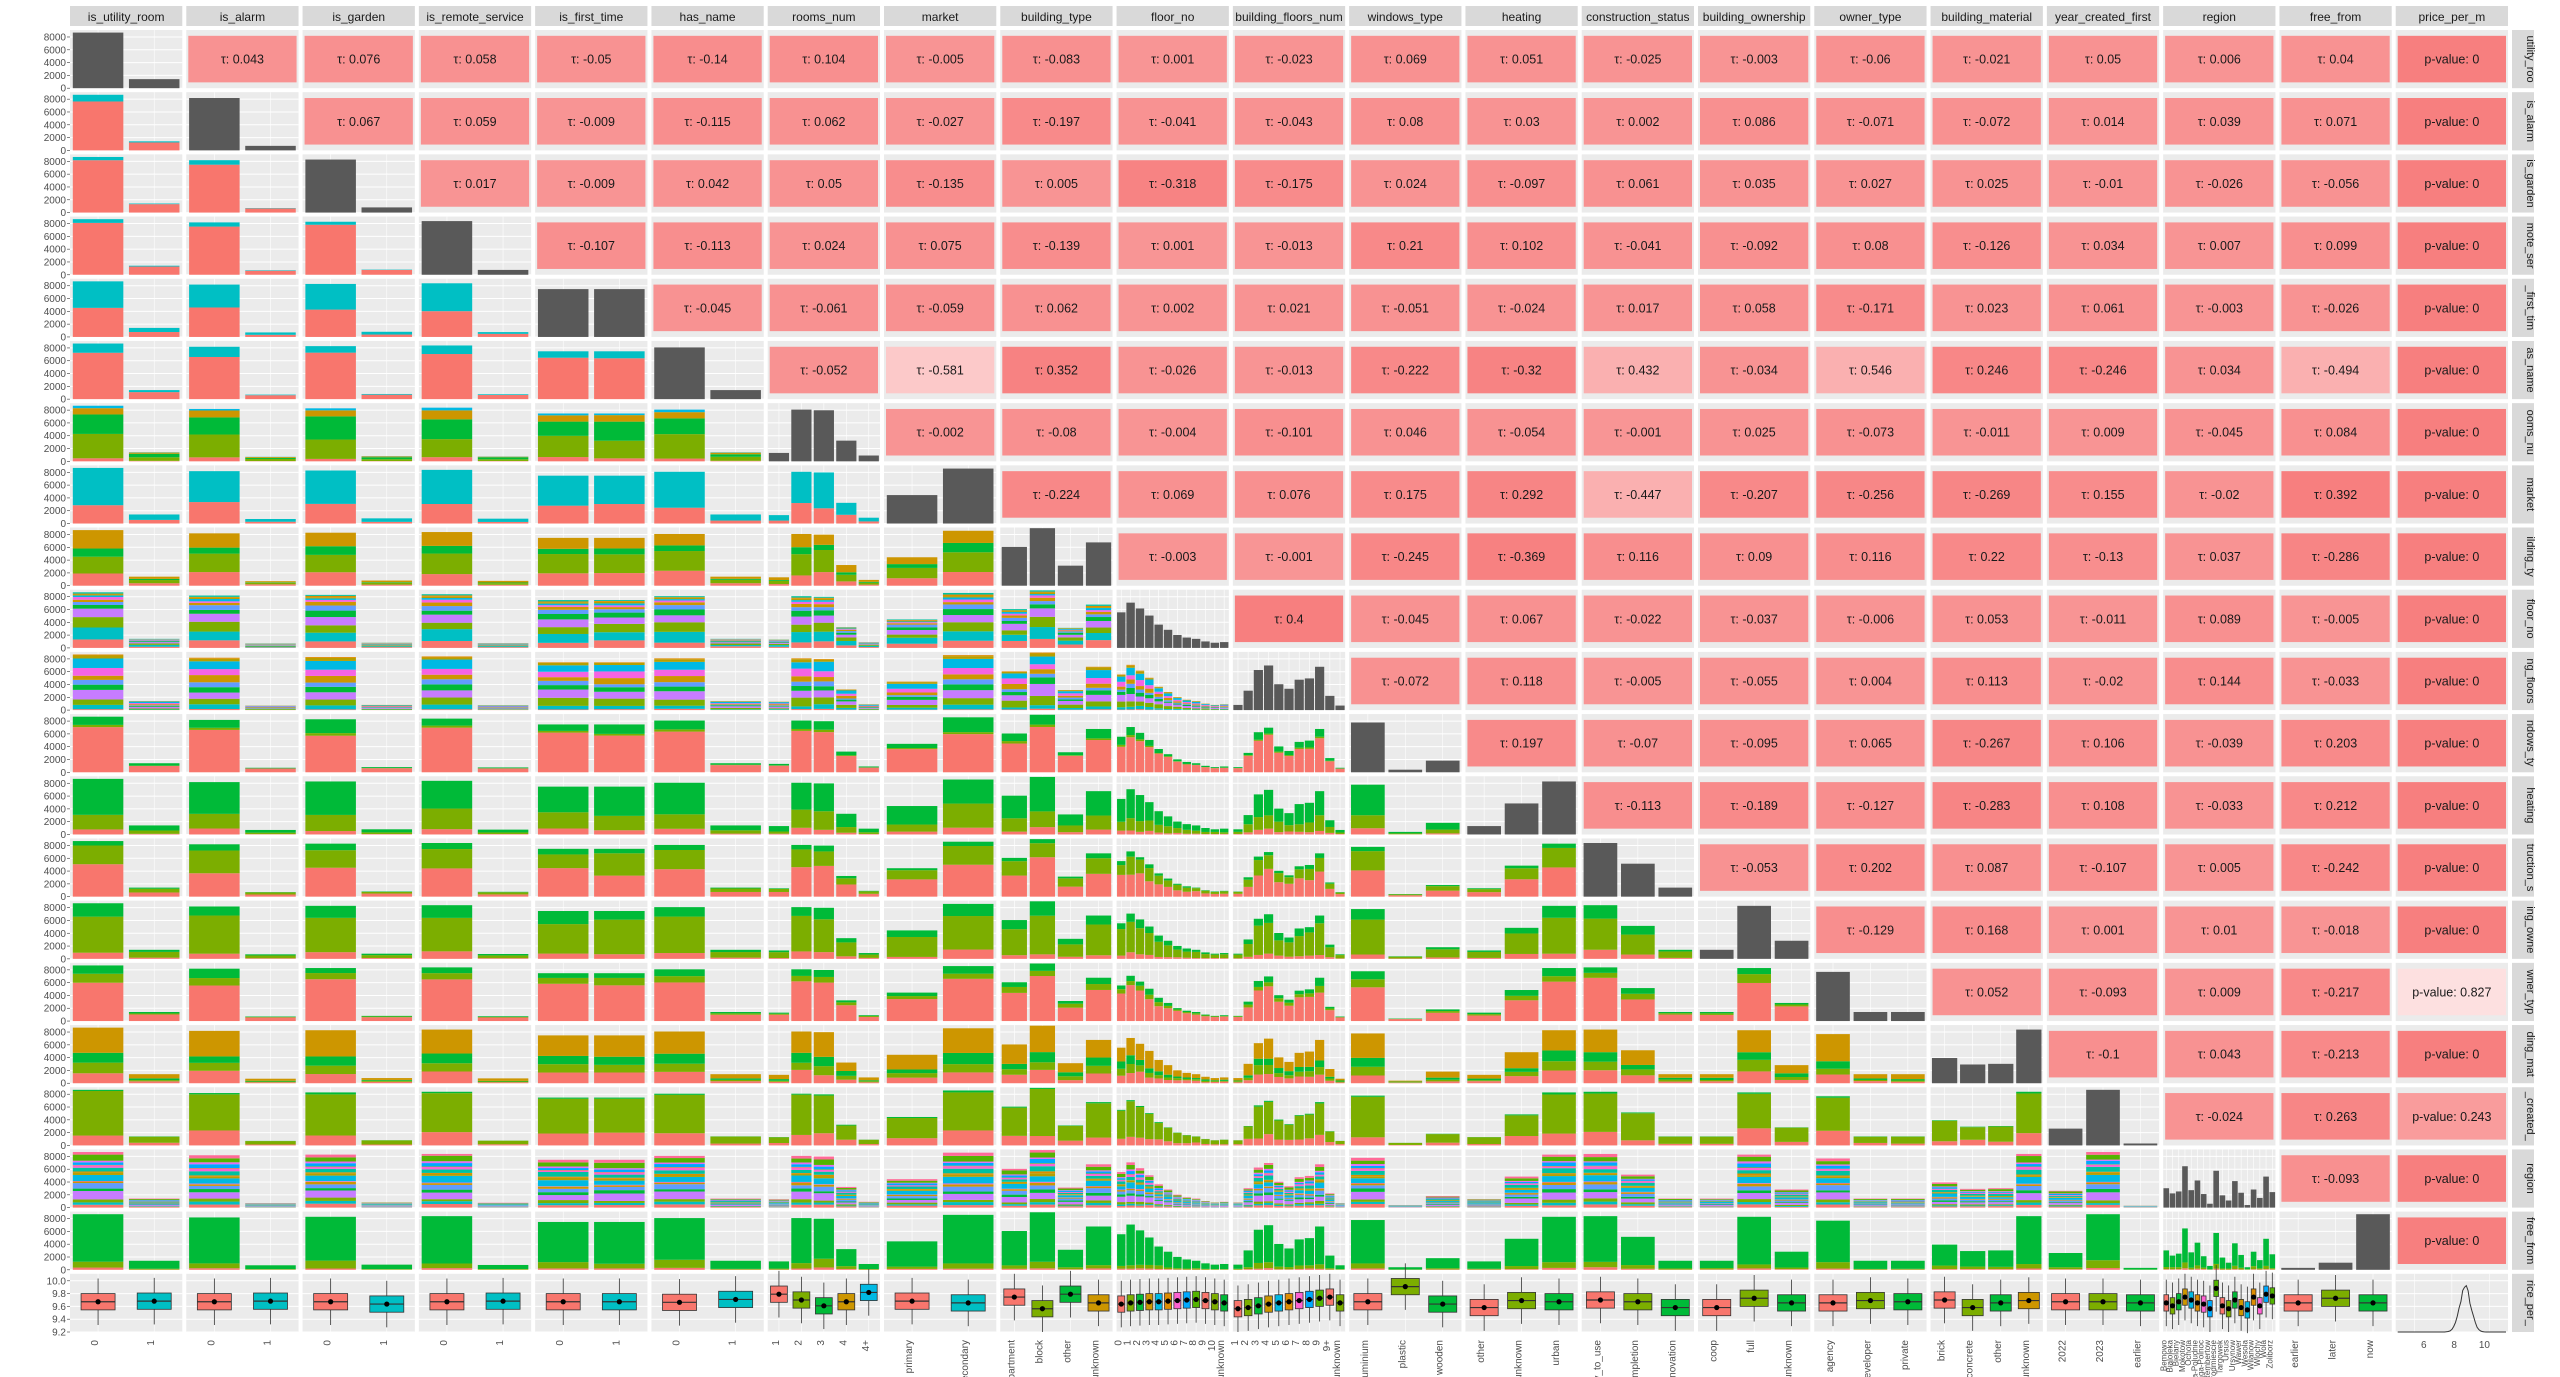 Image resolution: width=2560 pixels, height=1377 pixels. Describe the element at coordinates (2530, 183) in the screenshot. I see `row-strip-label: is_garden` at that location.